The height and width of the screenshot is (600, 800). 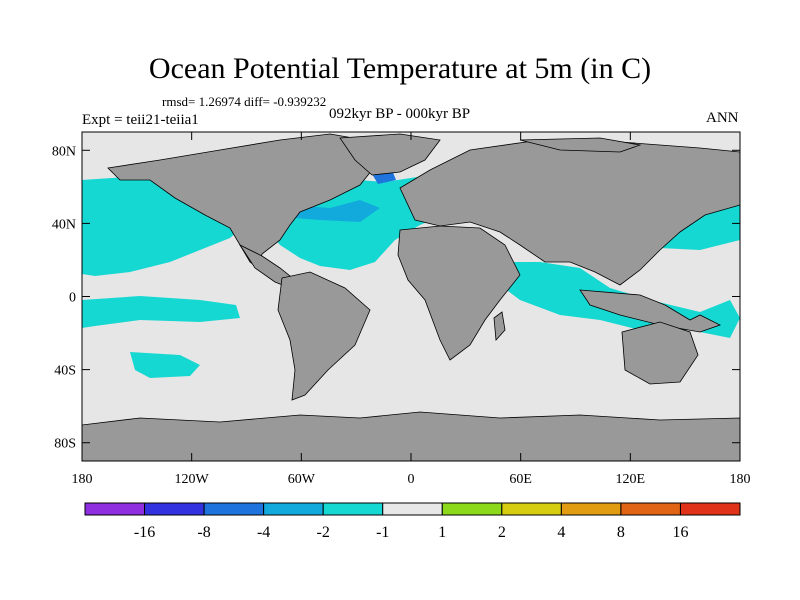 What do you see at coordinates (502, 532) in the screenshot?
I see `colorbar-label: 2` at bounding box center [502, 532].